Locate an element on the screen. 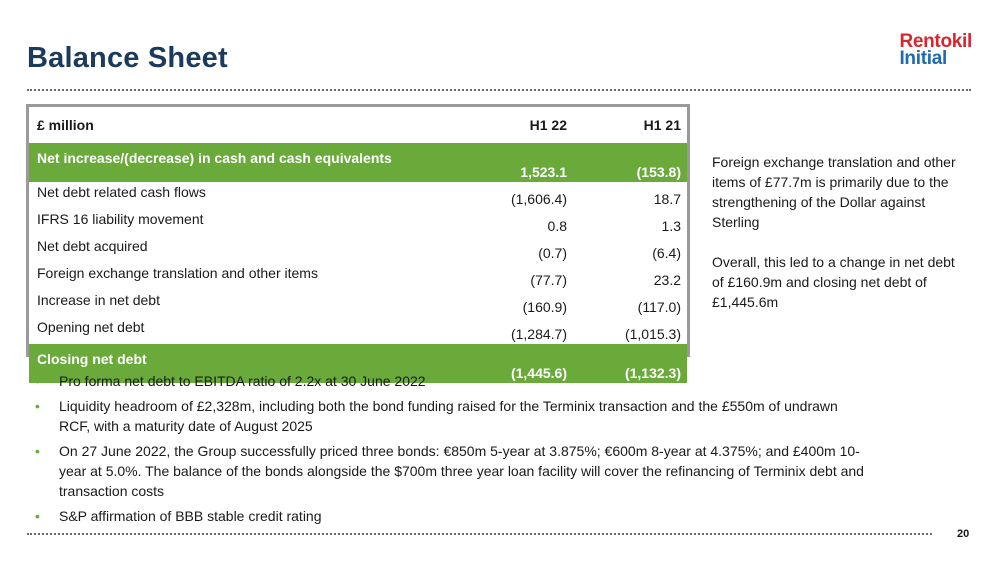  row-label: Opening net debt is located at coordinates (91, 327).